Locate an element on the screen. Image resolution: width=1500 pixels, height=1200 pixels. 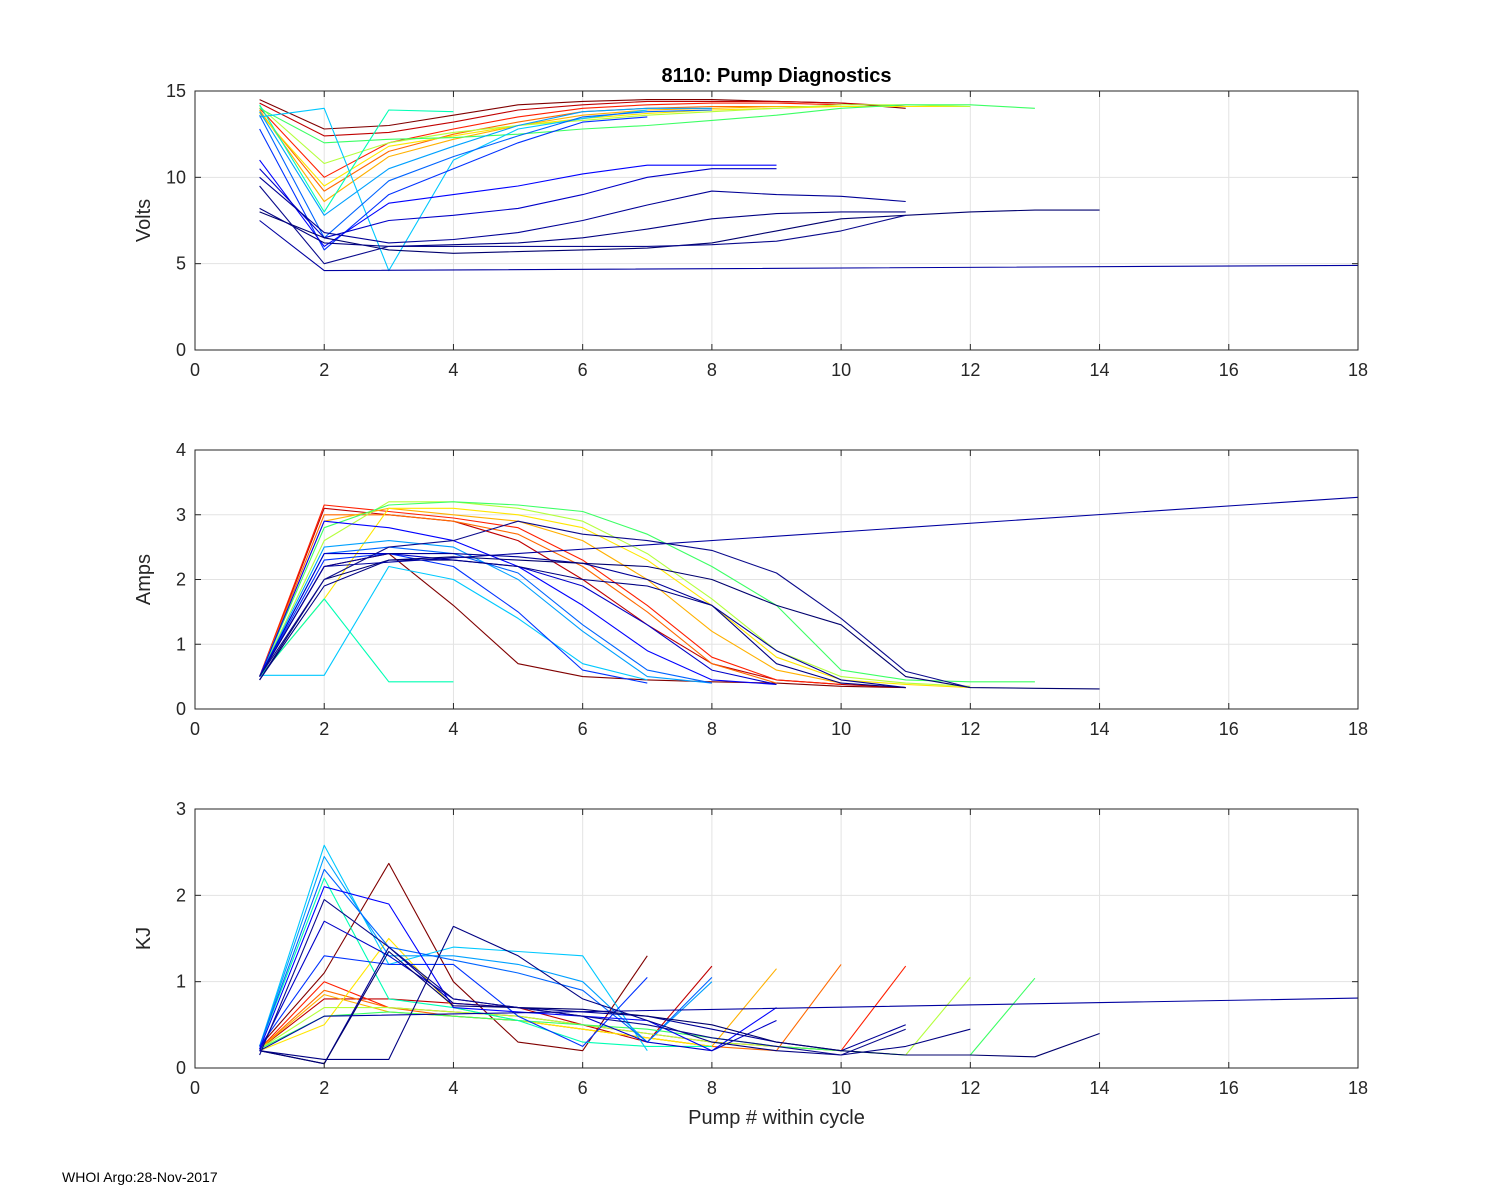
y-axis-label: Amps is located at coordinates (144, 579).